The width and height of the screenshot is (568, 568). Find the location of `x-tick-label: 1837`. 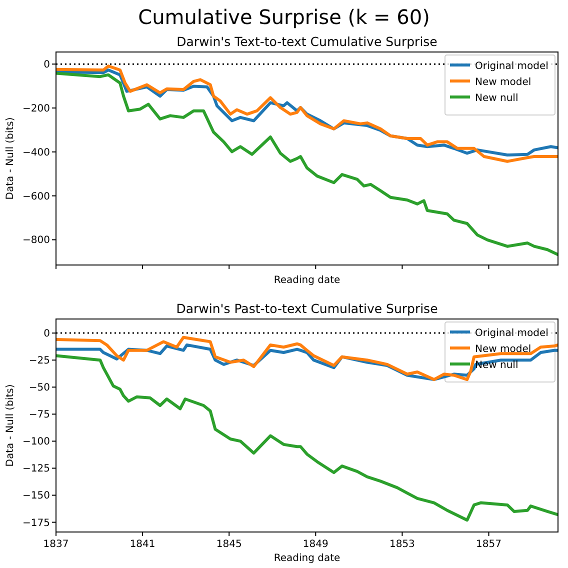

x-tick-label: 1837 is located at coordinates (56, 544).